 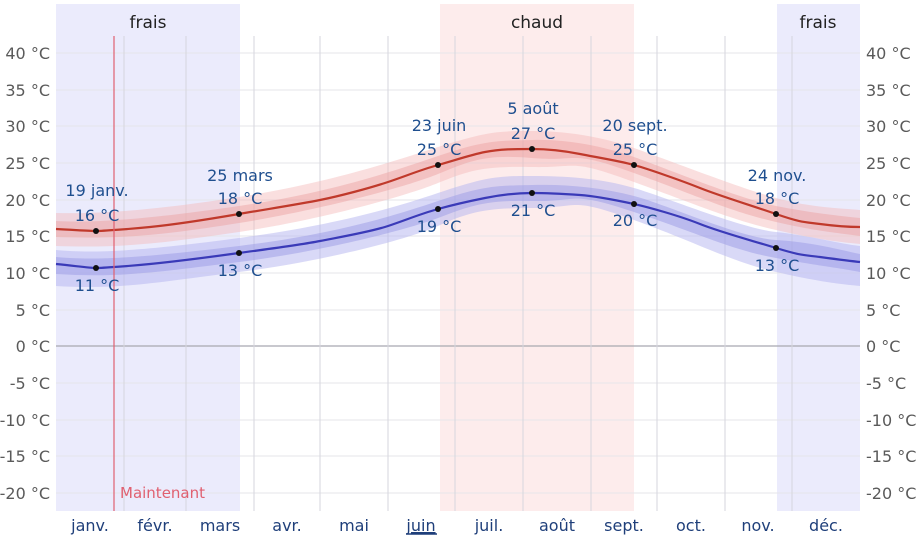 I want to click on month-jun: juin, so click(x=420, y=525).